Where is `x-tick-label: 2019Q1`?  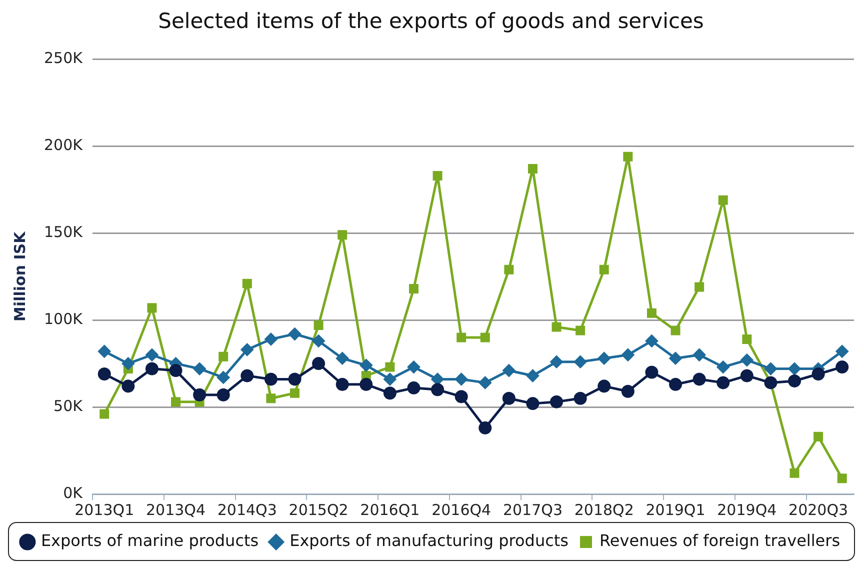 x-tick-label: 2019Q1 is located at coordinates (676, 509).